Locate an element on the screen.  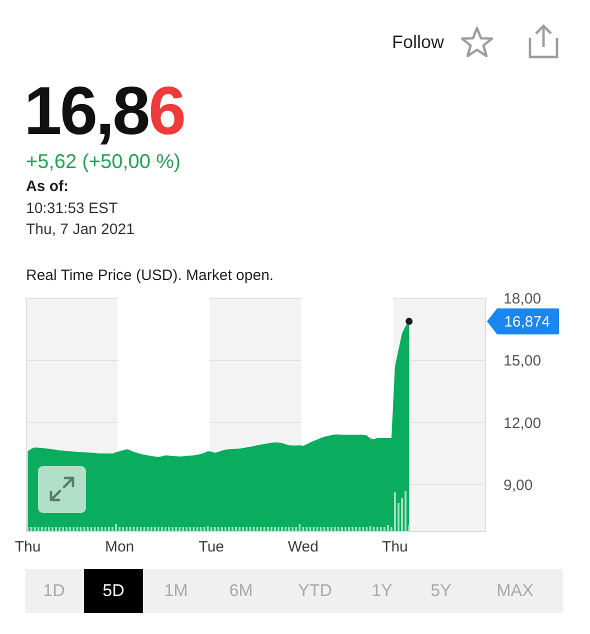
y-tick-label: 12,00 is located at coordinates (523, 423).